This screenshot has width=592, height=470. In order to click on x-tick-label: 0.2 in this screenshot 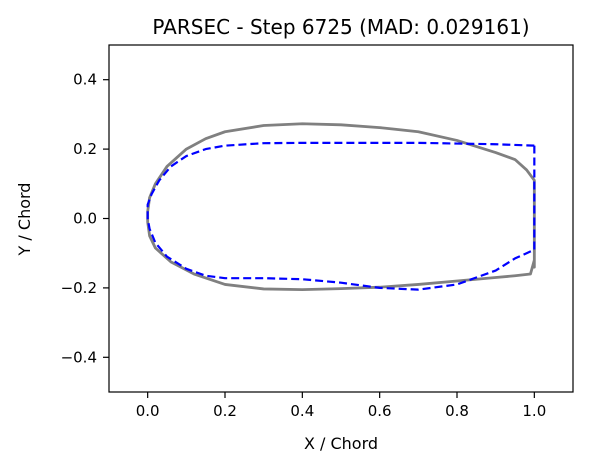, I will do `click(225, 411)`.